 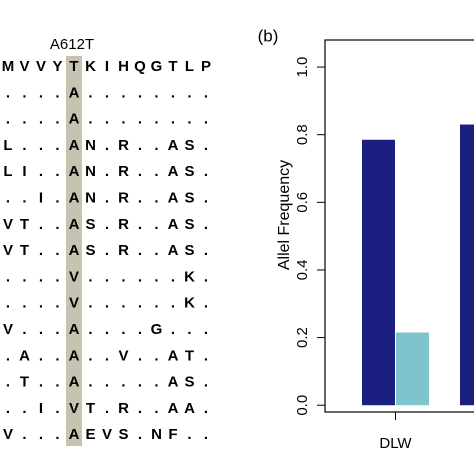 What do you see at coordinates (140, 66) in the screenshot?
I see `residue: Q` at bounding box center [140, 66].